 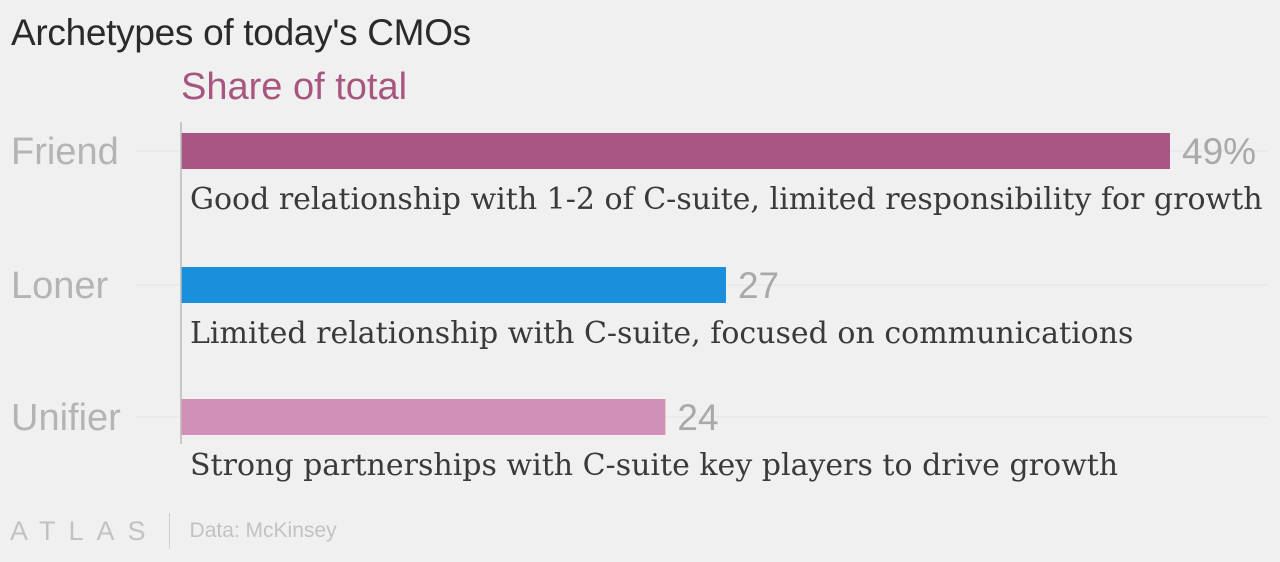 I want to click on category-label-loner: Loner, so click(x=60, y=286).